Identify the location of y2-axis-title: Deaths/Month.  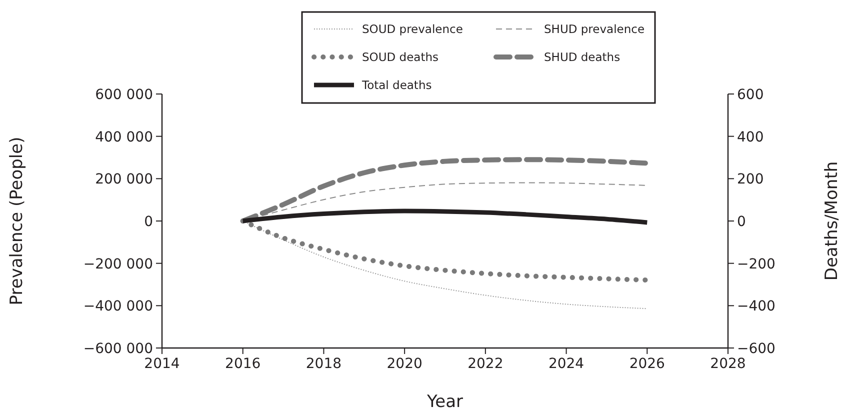
(832, 221).